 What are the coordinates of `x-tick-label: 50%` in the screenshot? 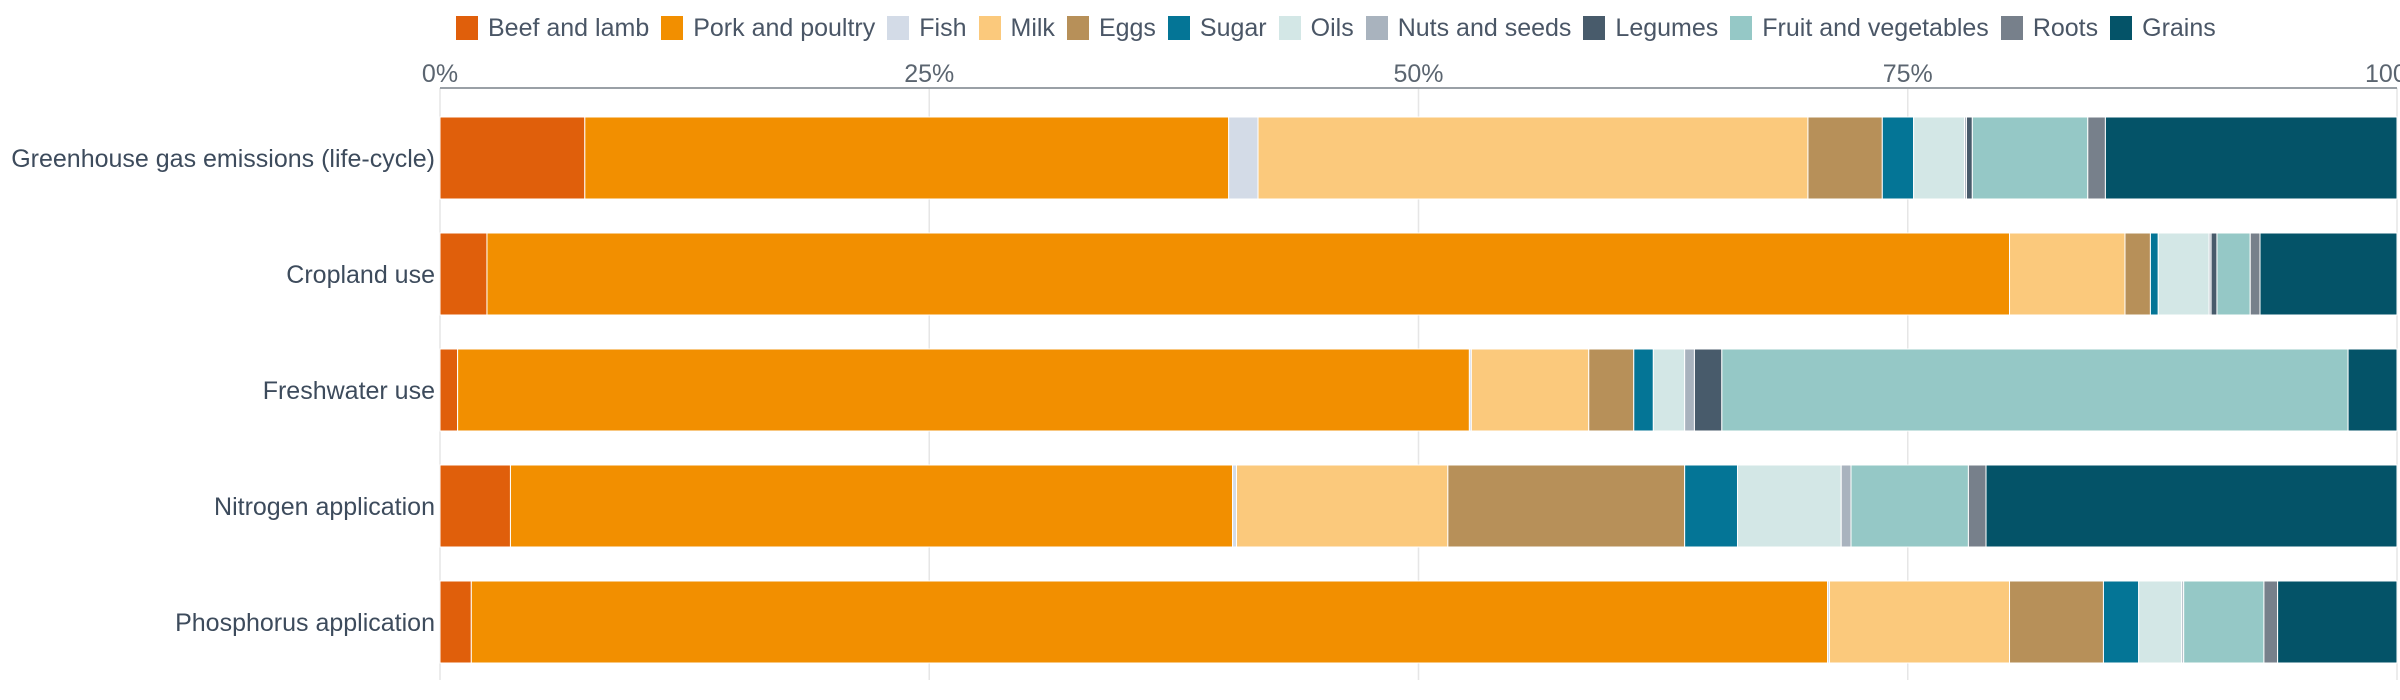 It's located at (1418, 74).